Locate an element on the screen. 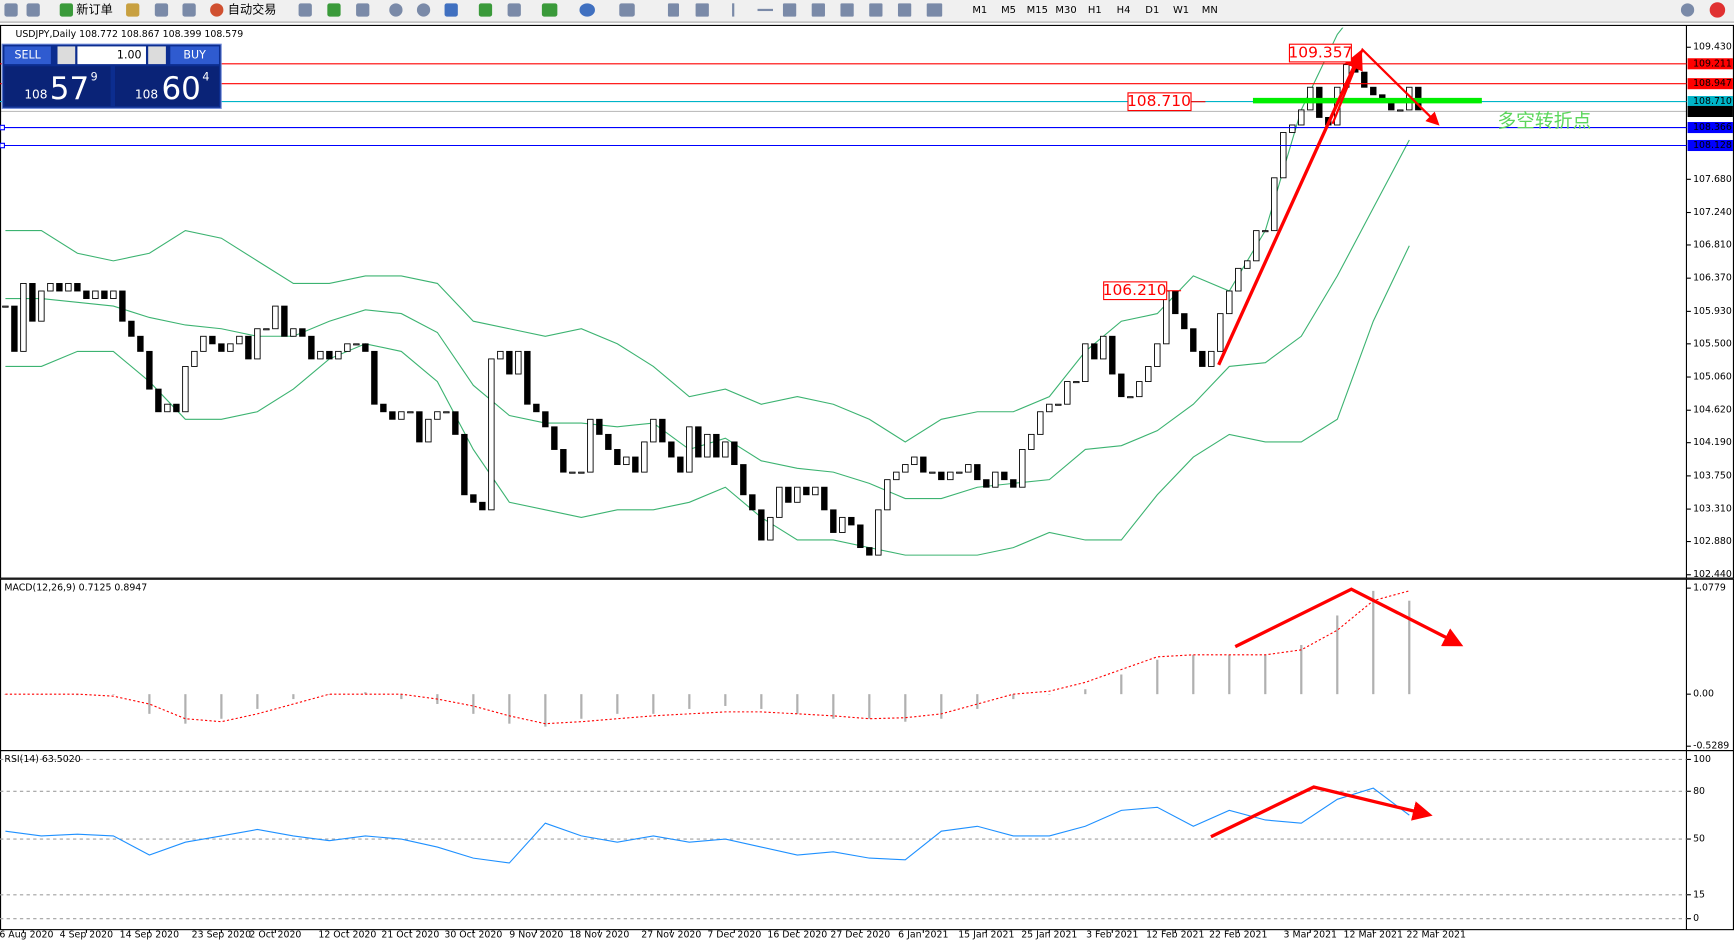 This screenshot has width=1734, height=944. macd-signal is located at coordinates (707, 657).